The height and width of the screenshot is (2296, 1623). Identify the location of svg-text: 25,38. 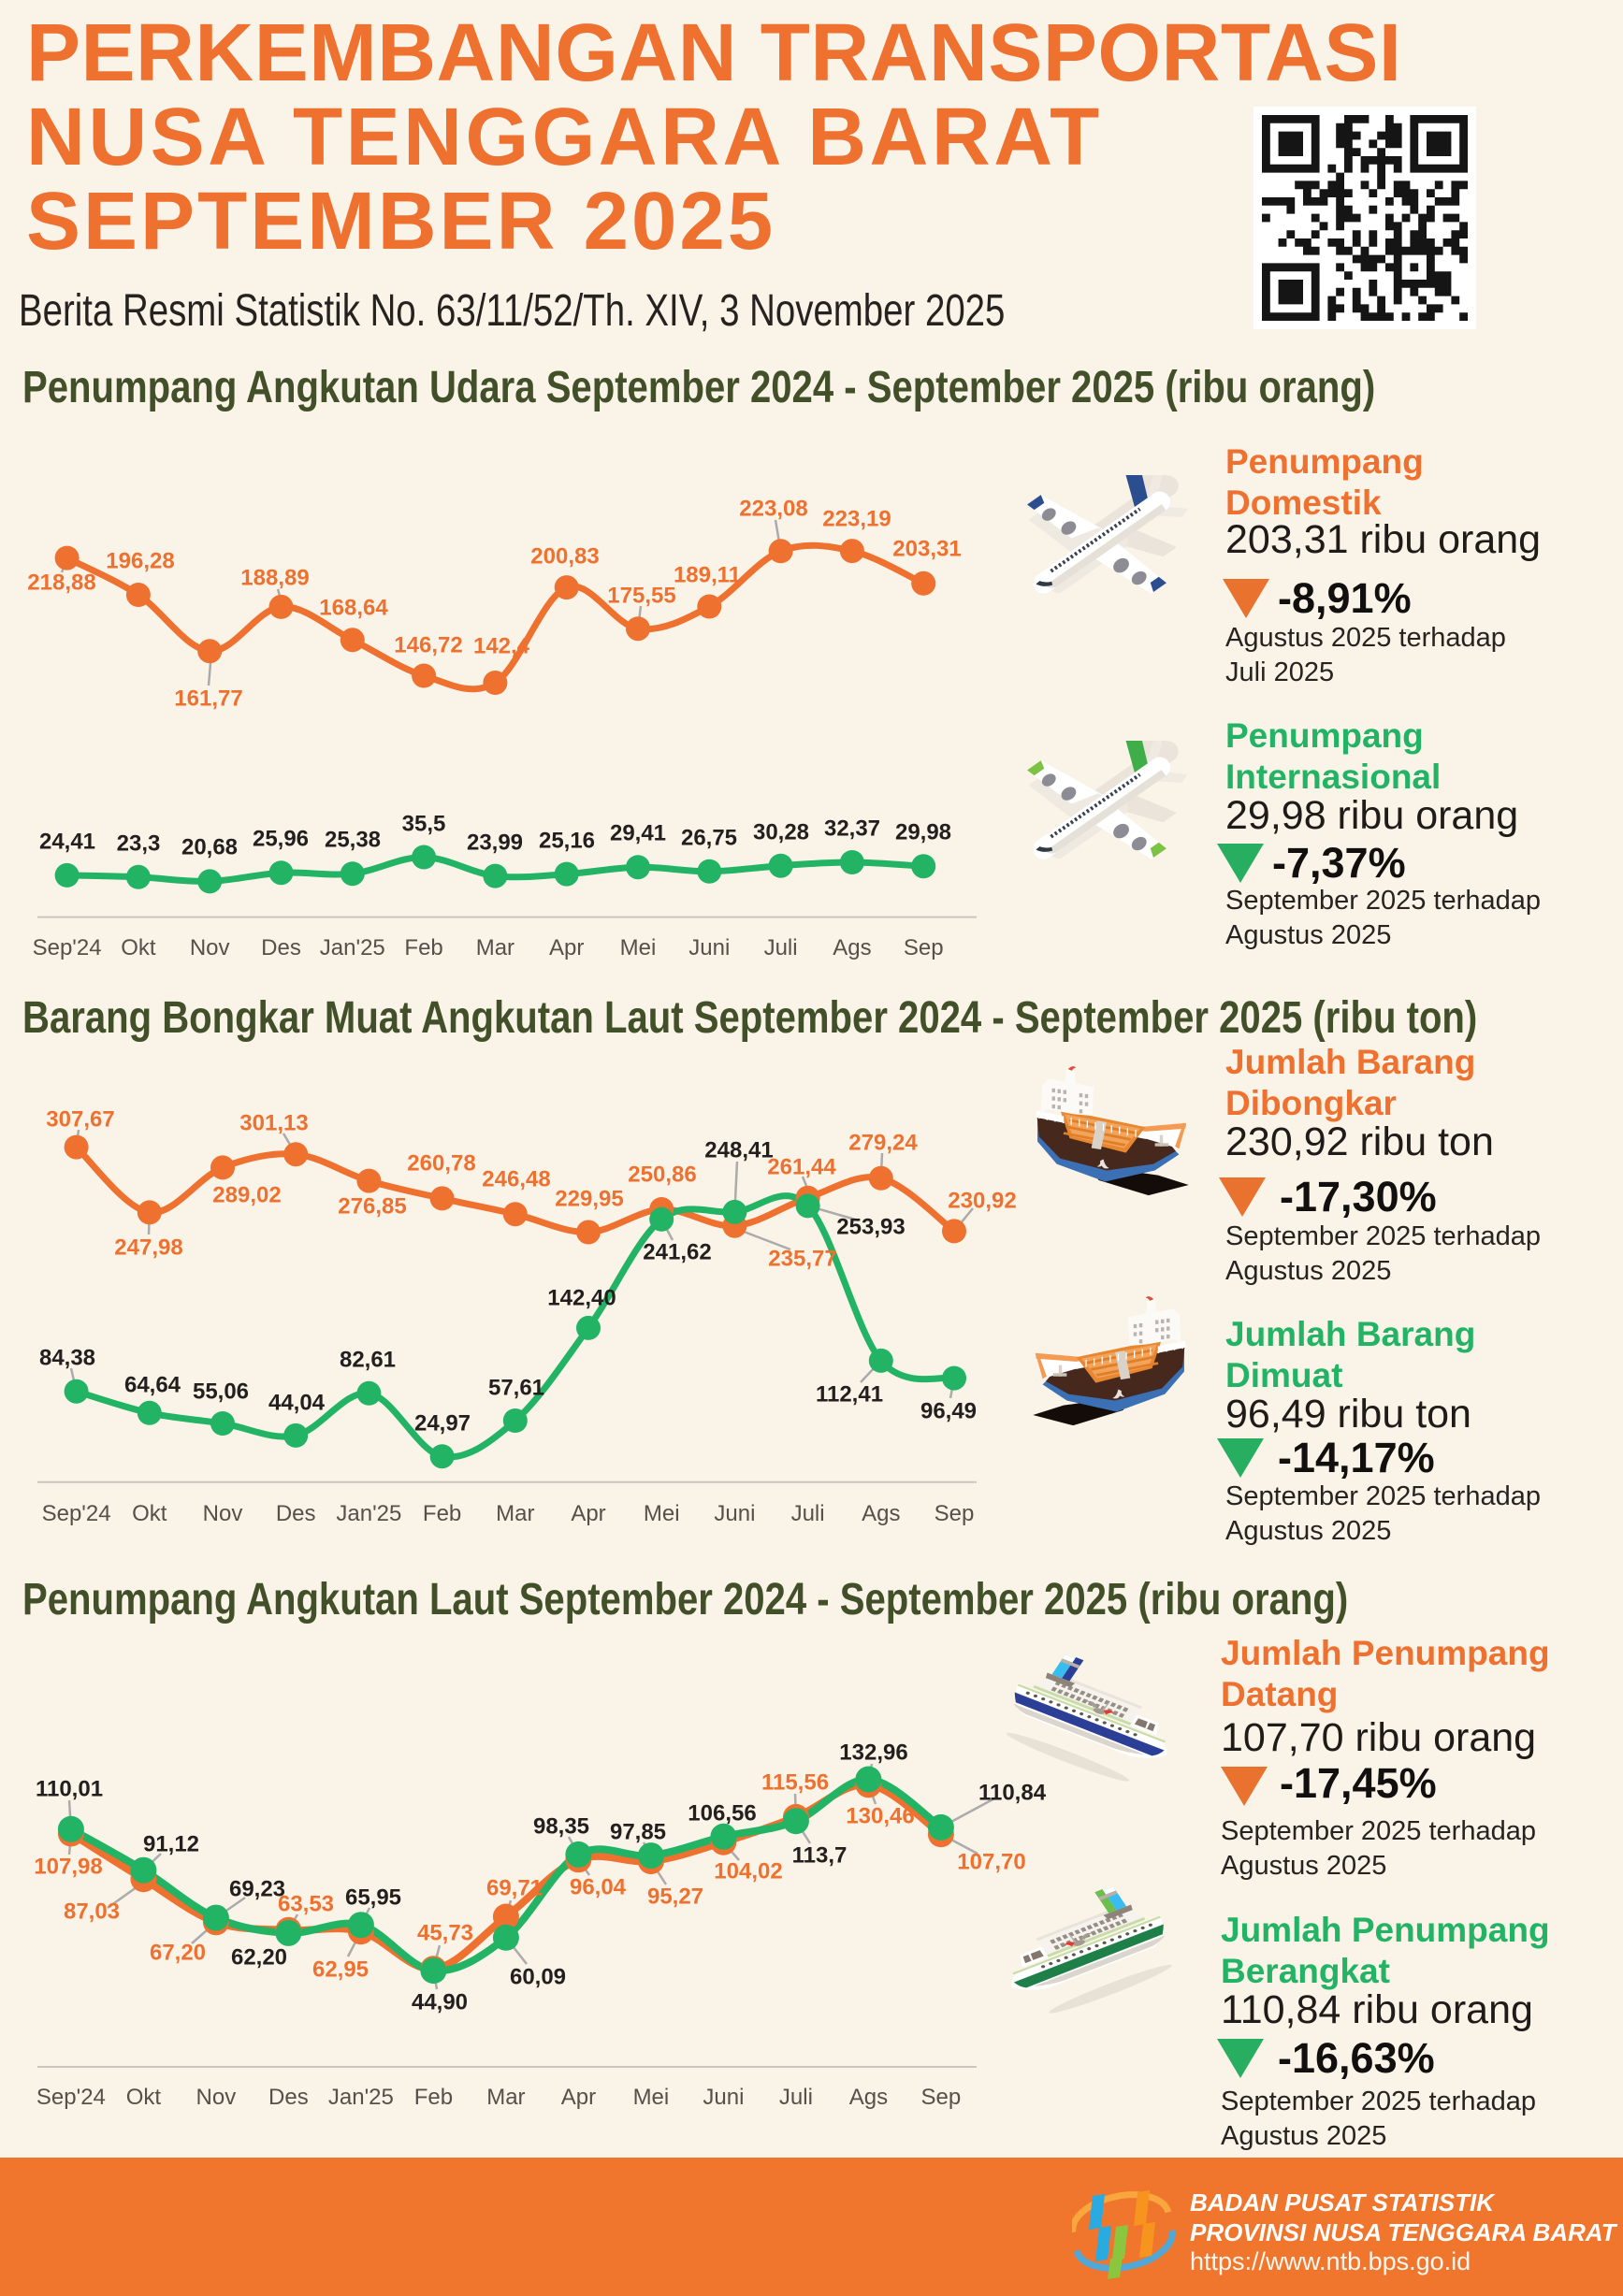
(353, 840).